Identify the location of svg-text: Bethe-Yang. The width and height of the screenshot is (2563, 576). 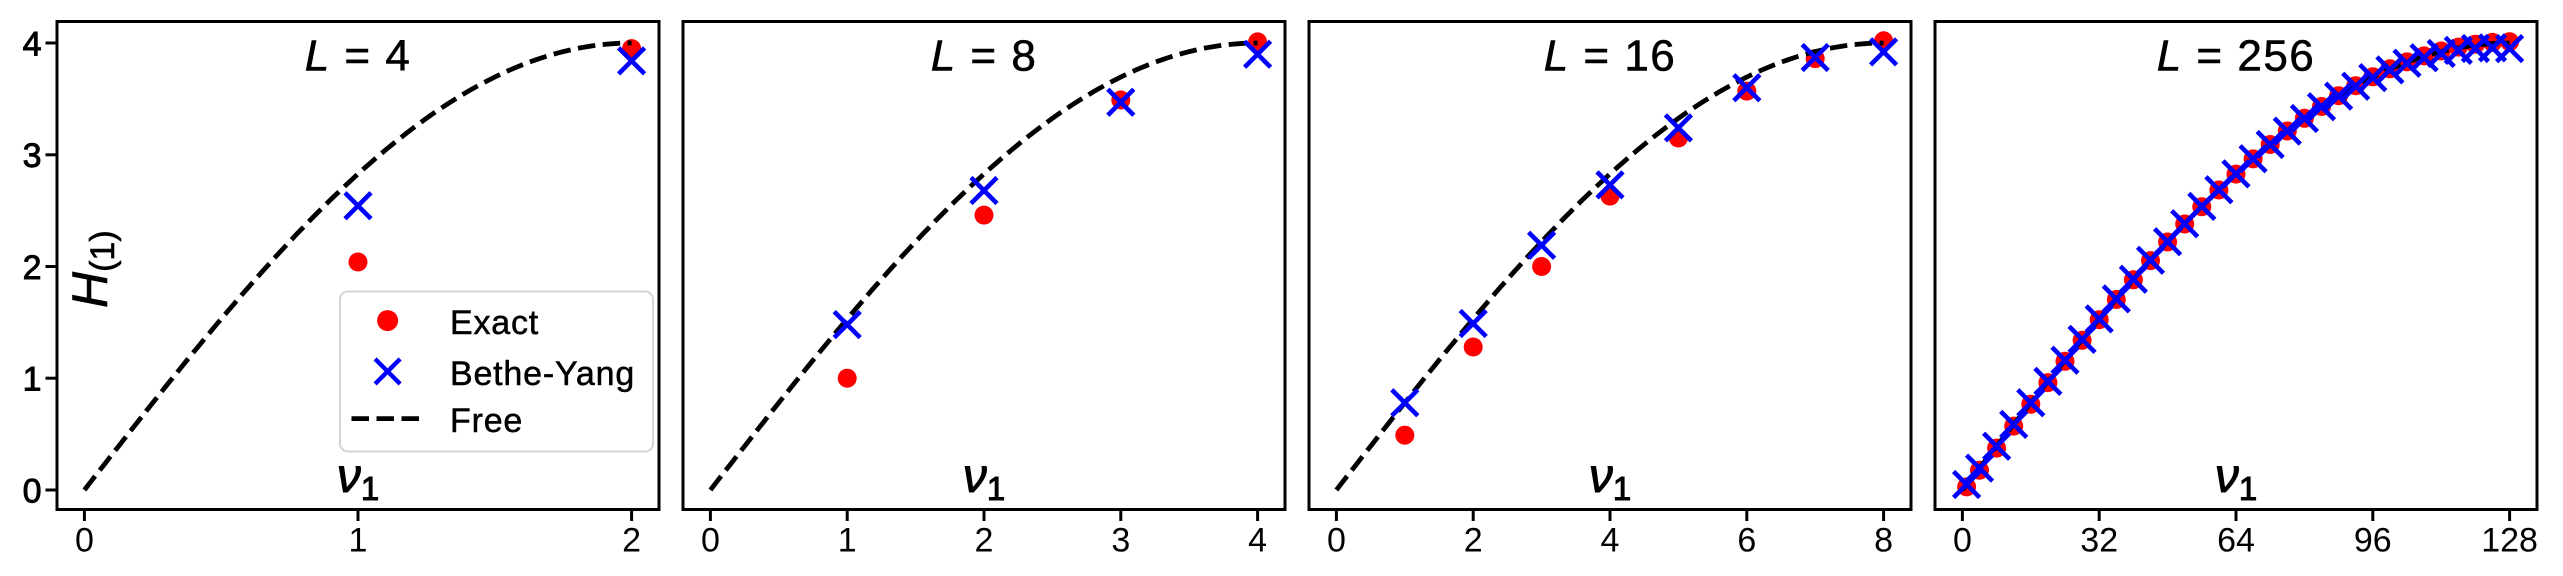
(542, 374).